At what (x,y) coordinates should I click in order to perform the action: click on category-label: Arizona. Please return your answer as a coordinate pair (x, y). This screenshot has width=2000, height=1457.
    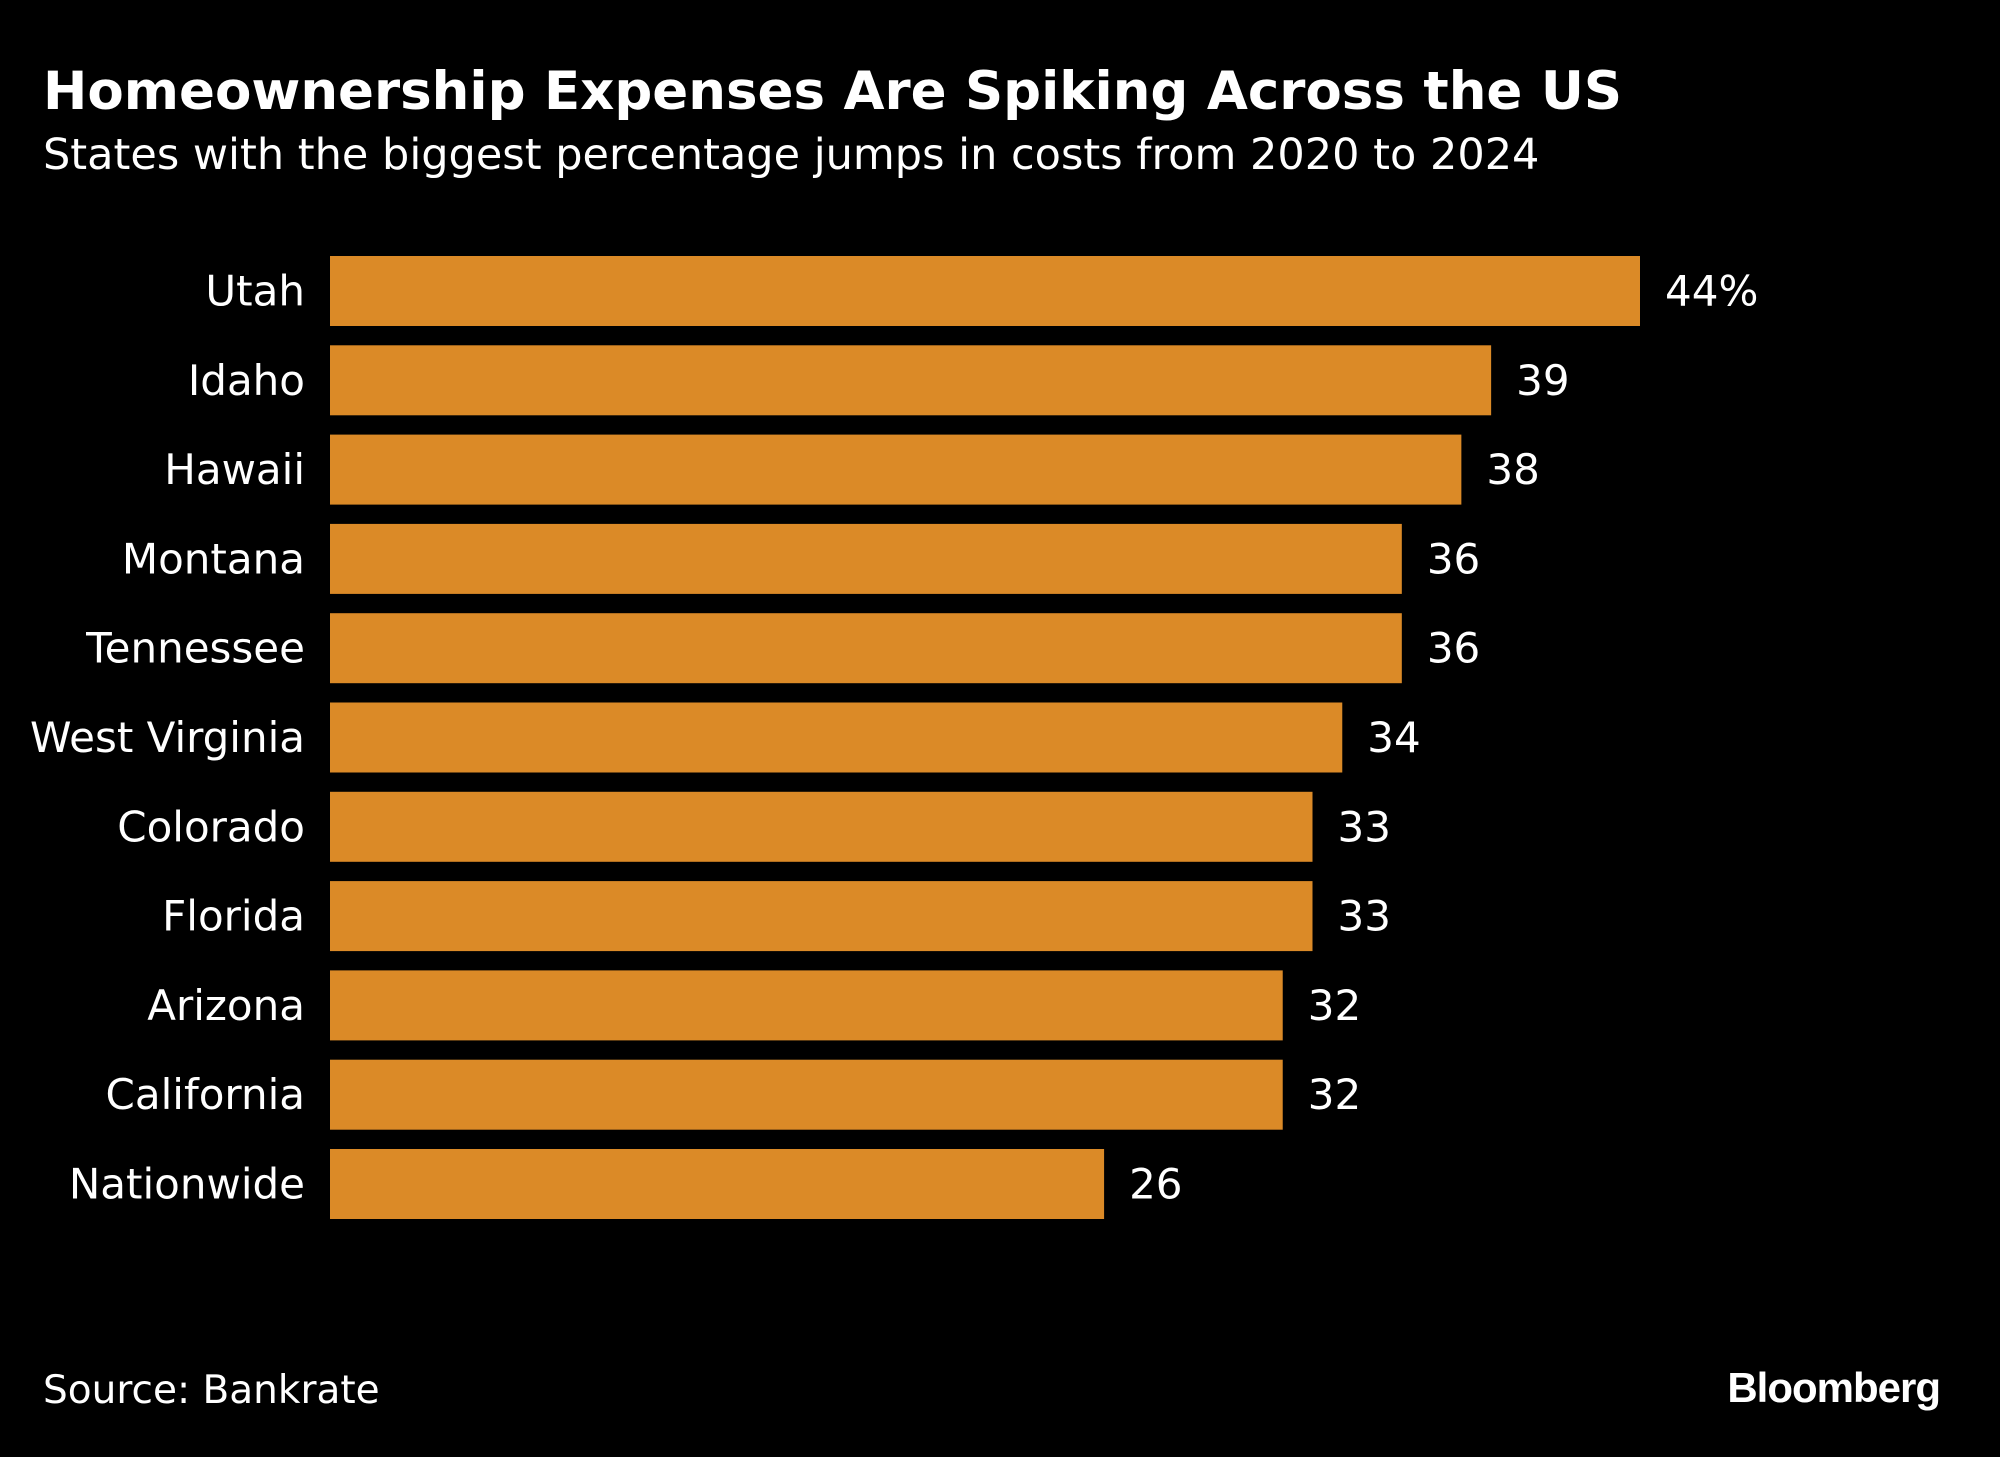
    Looking at the image, I should click on (226, 1005).